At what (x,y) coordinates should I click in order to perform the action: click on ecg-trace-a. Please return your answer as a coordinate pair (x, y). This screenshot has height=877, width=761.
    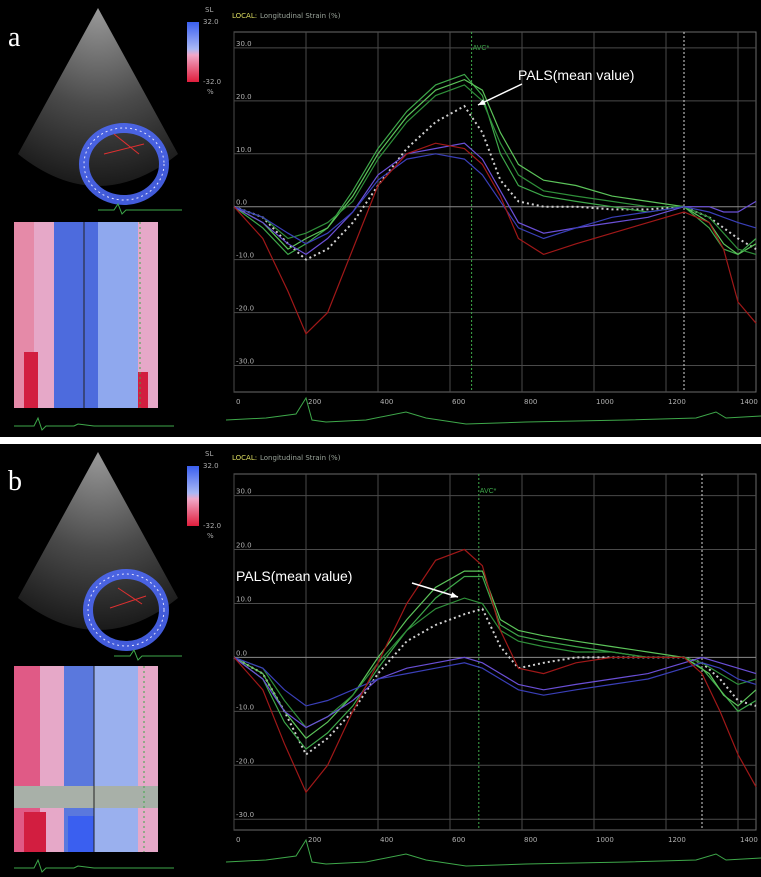
    Looking at the image, I should click on (493, 410).